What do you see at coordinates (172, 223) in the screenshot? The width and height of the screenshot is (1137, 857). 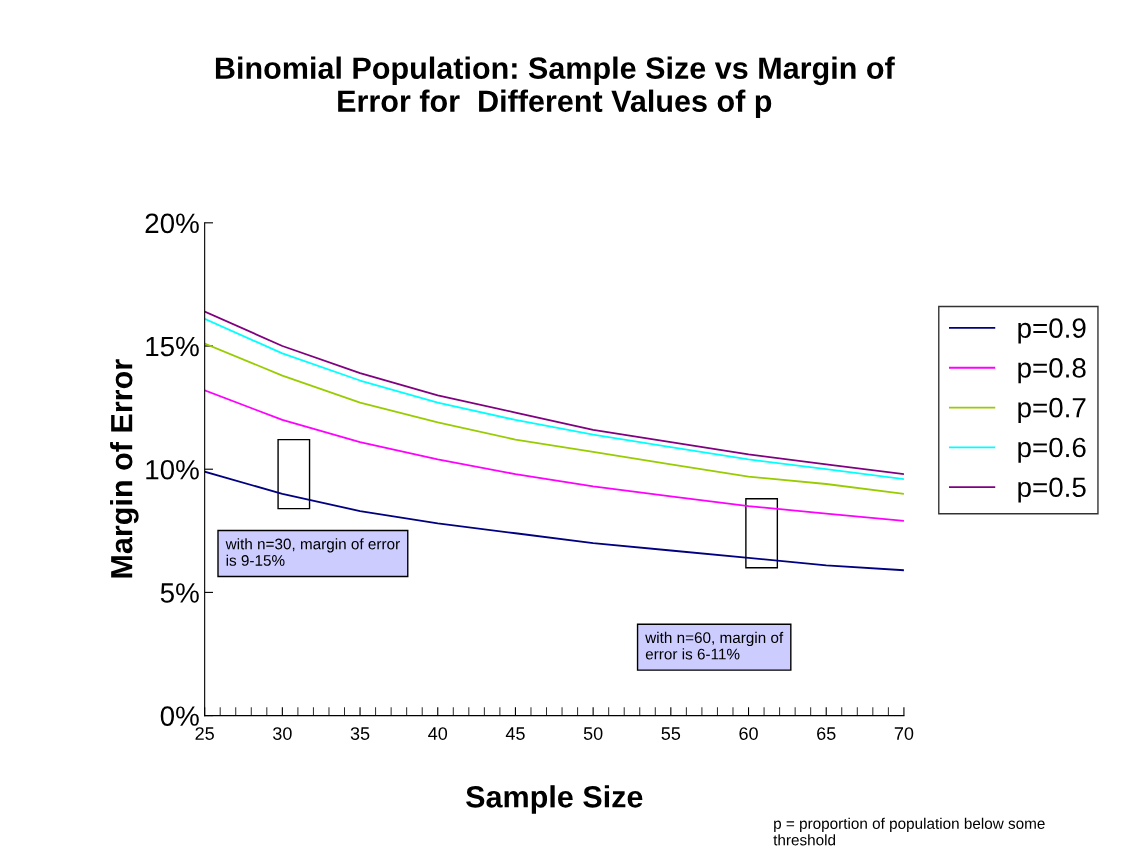 I see `y-tick-label: 20%` at bounding box center [172, 223].